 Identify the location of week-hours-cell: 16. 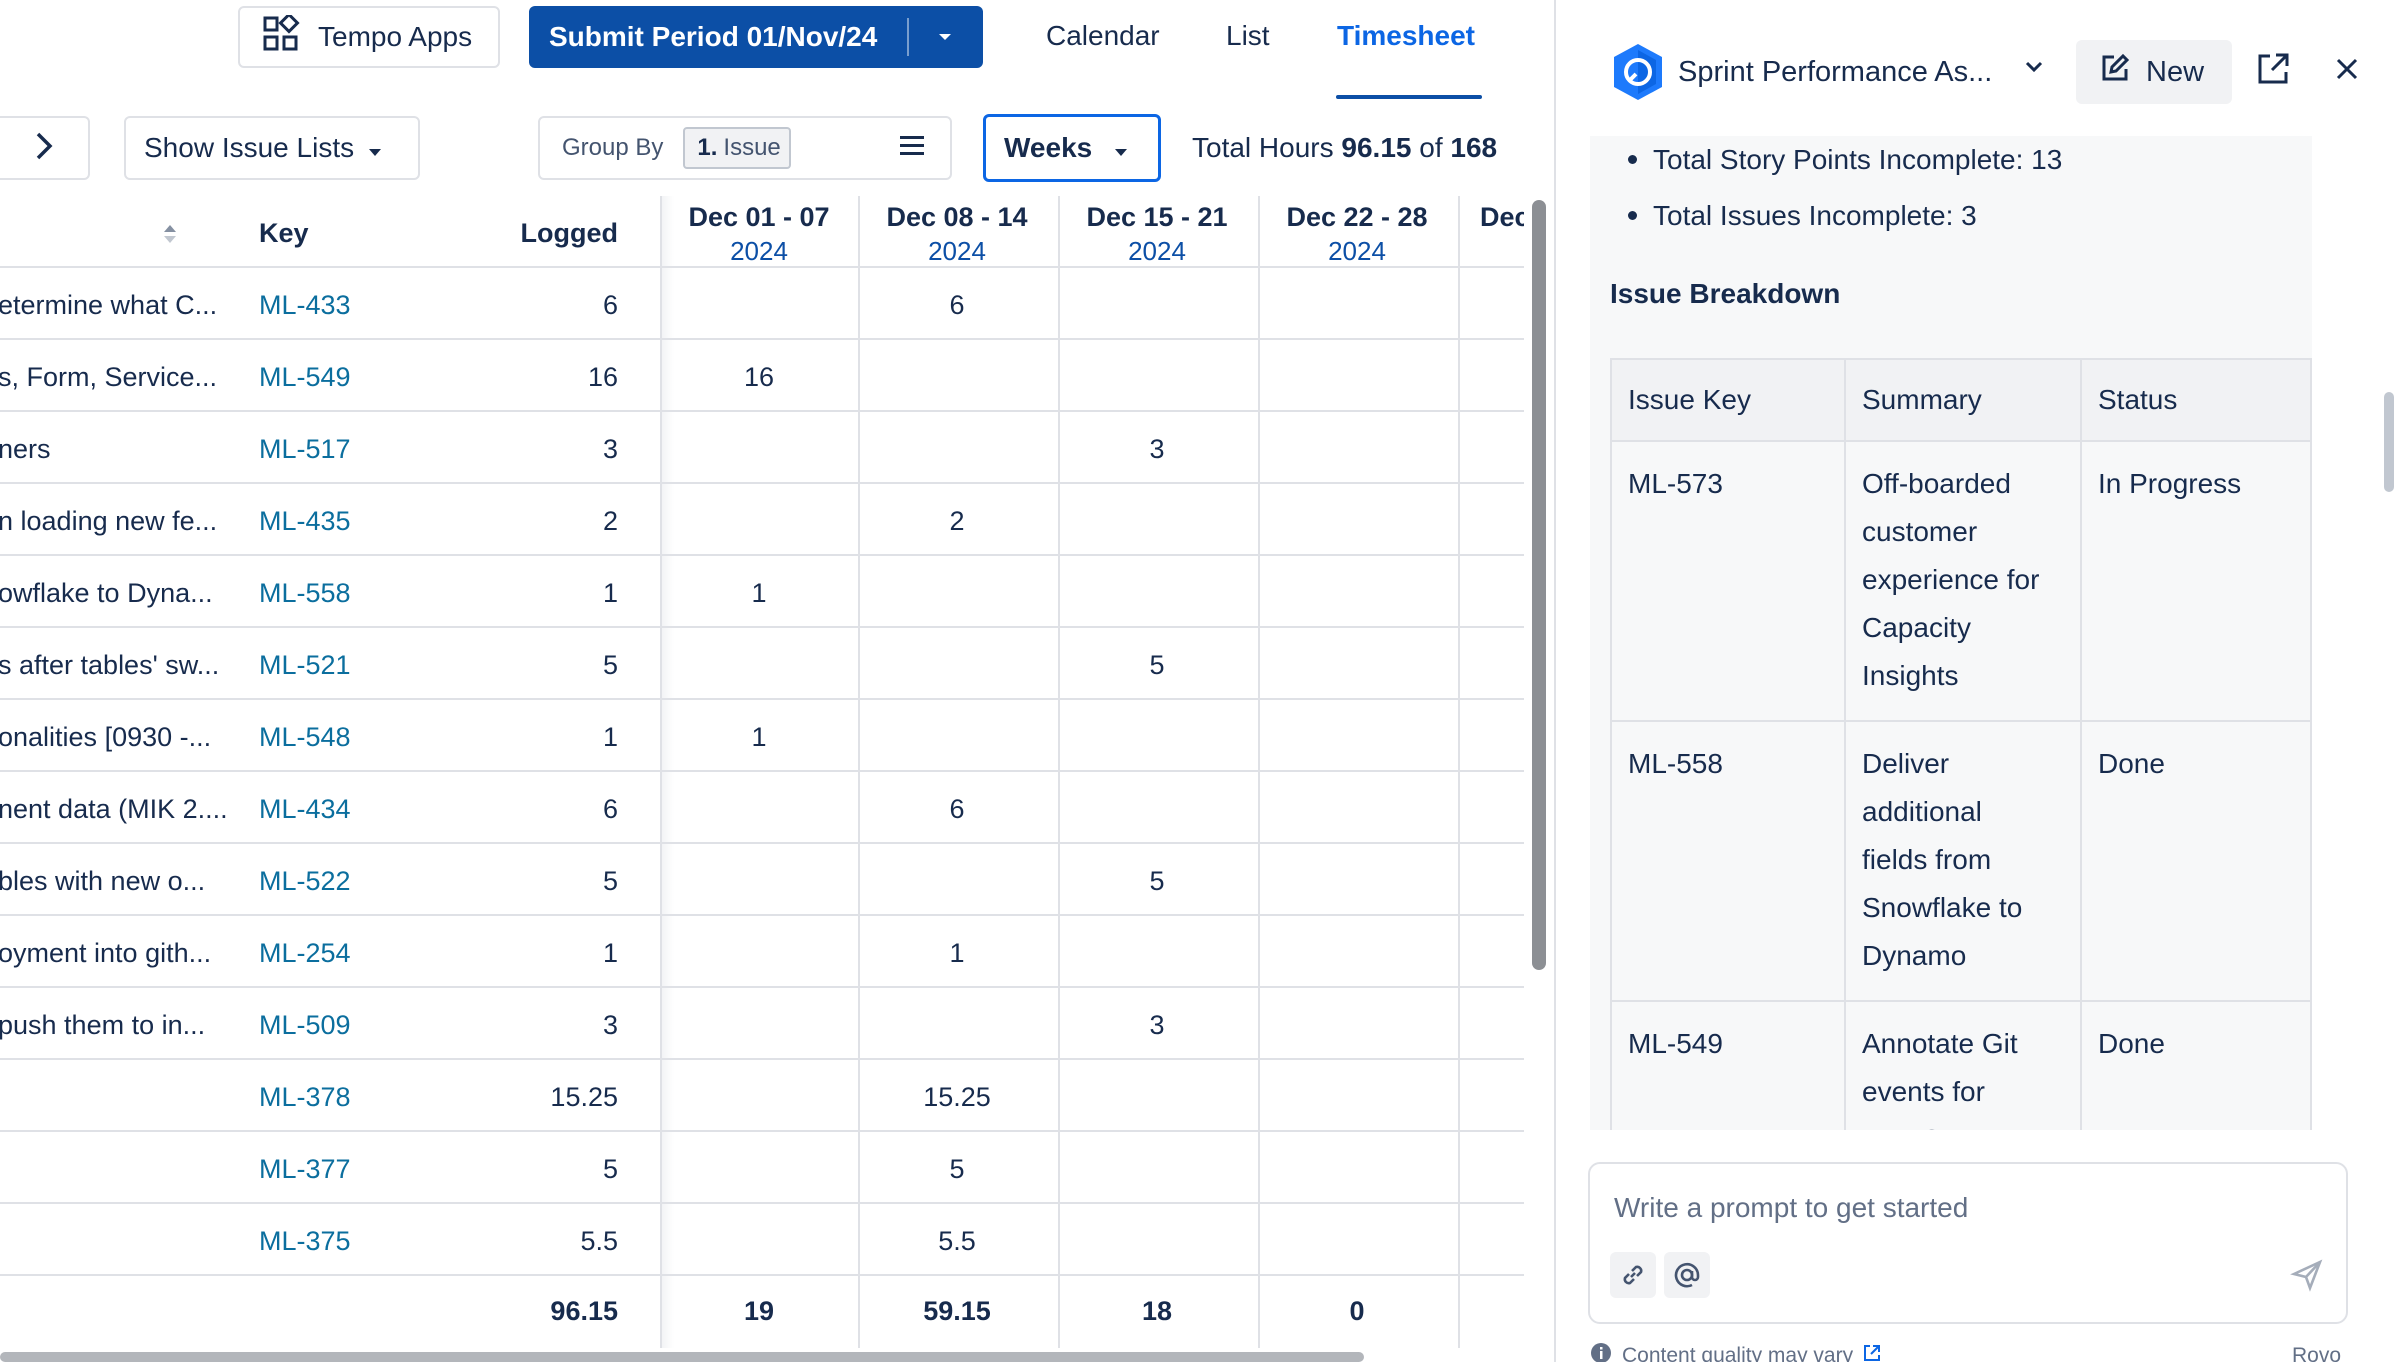
(759, 377).